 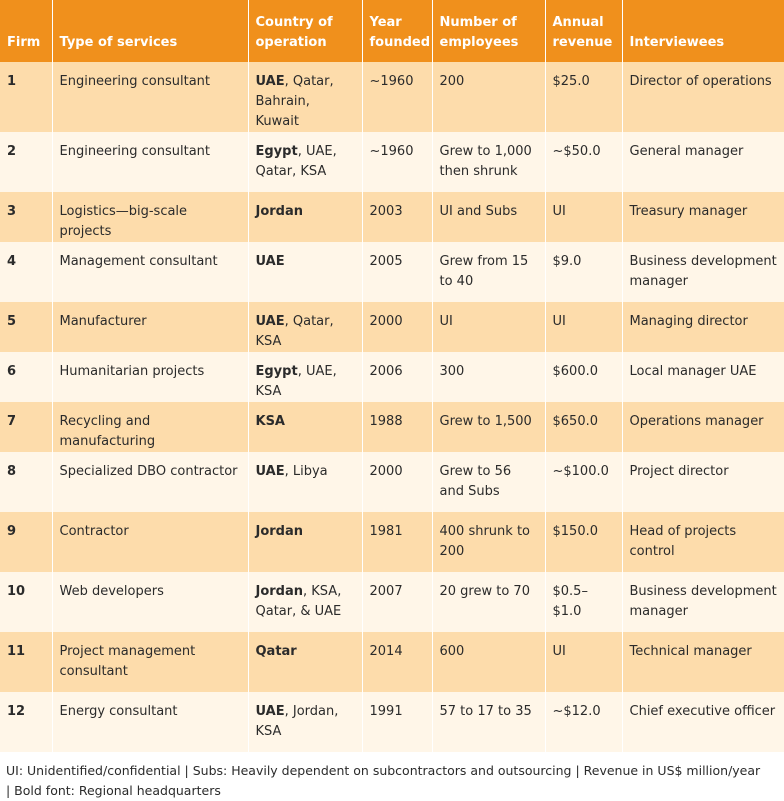 What do you see at coordinates (489, 272) in the screenshot?
I see `cell: Grew from 15 to 40` at bounding box center [489, 272].